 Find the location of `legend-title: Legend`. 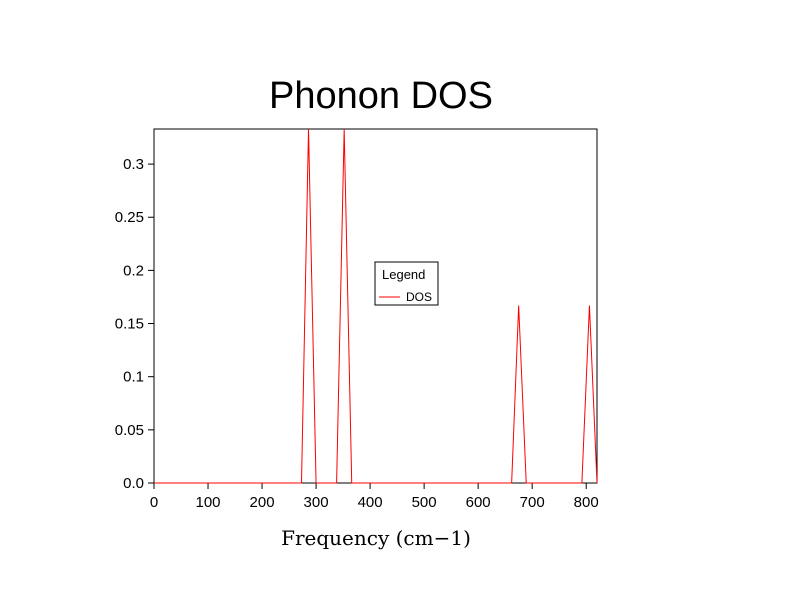

legend-title: Legend is located at coordinates (403, 274).